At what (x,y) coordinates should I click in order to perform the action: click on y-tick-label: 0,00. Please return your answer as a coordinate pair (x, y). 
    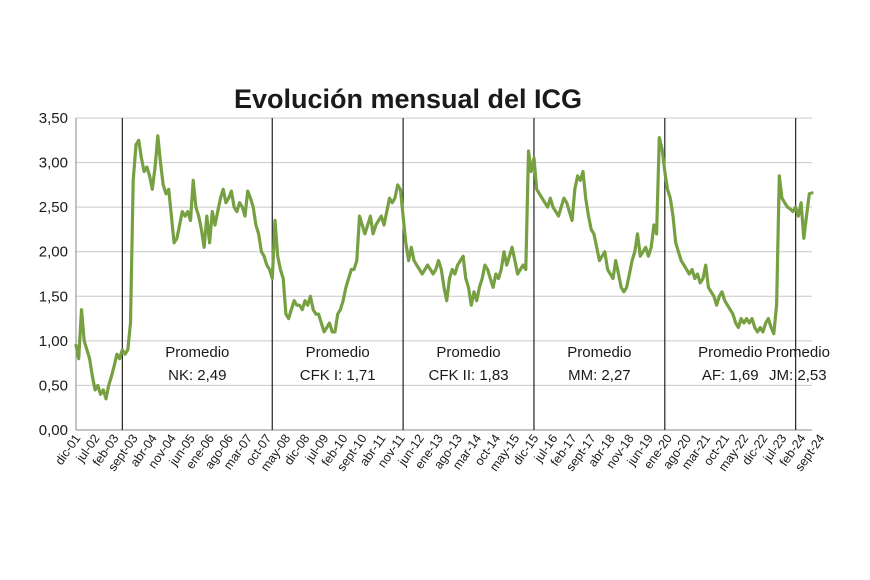
    Looking at the image, I should click on (53, 430).